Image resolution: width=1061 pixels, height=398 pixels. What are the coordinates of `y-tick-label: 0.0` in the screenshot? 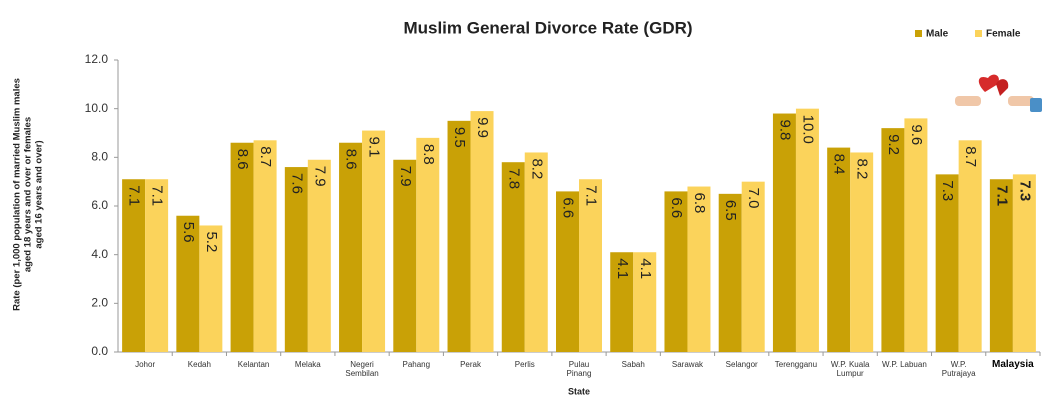 It's located at (99, 351).